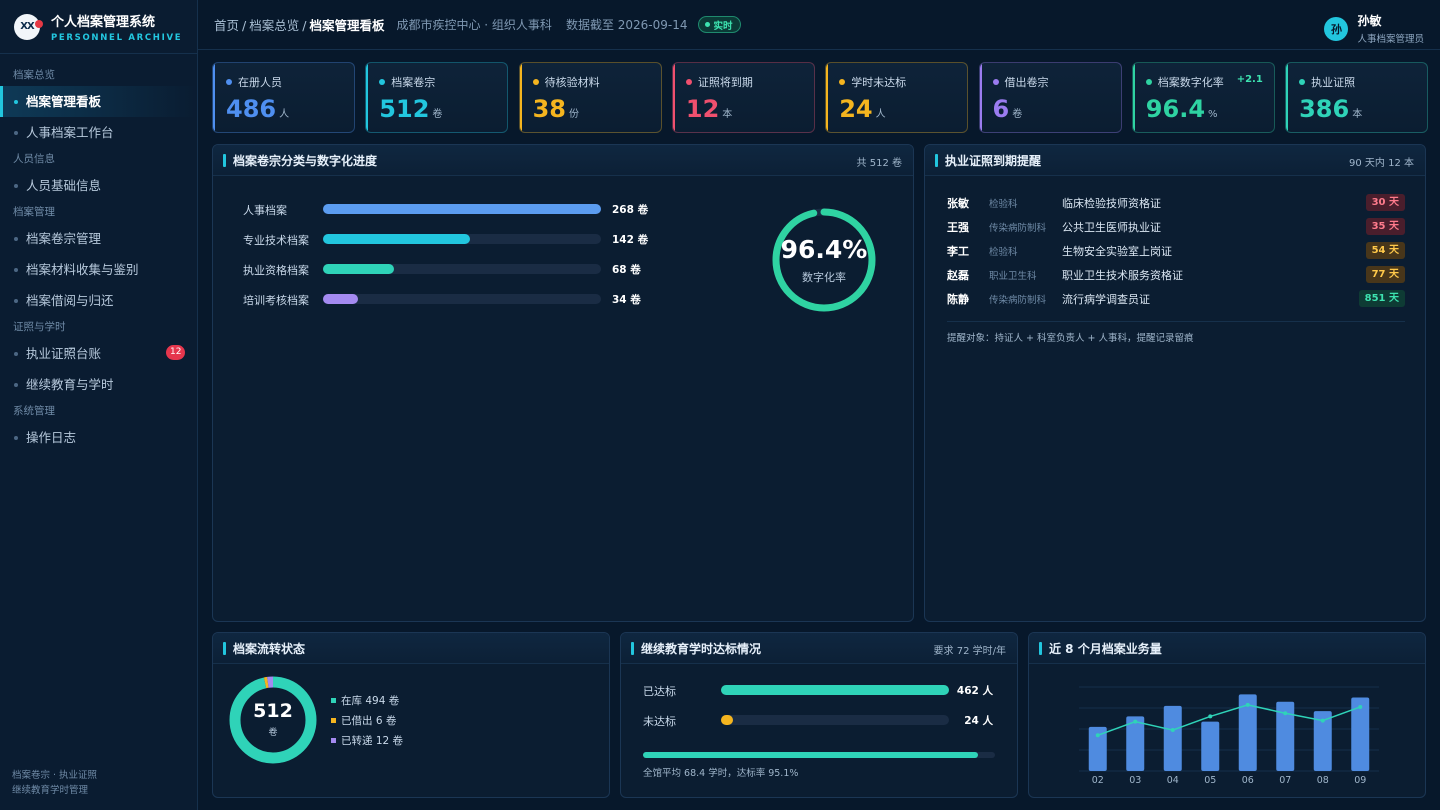 This screenshot has width=1440, height=810. I want to click on category-value: 34 卷, so click(626, 300).